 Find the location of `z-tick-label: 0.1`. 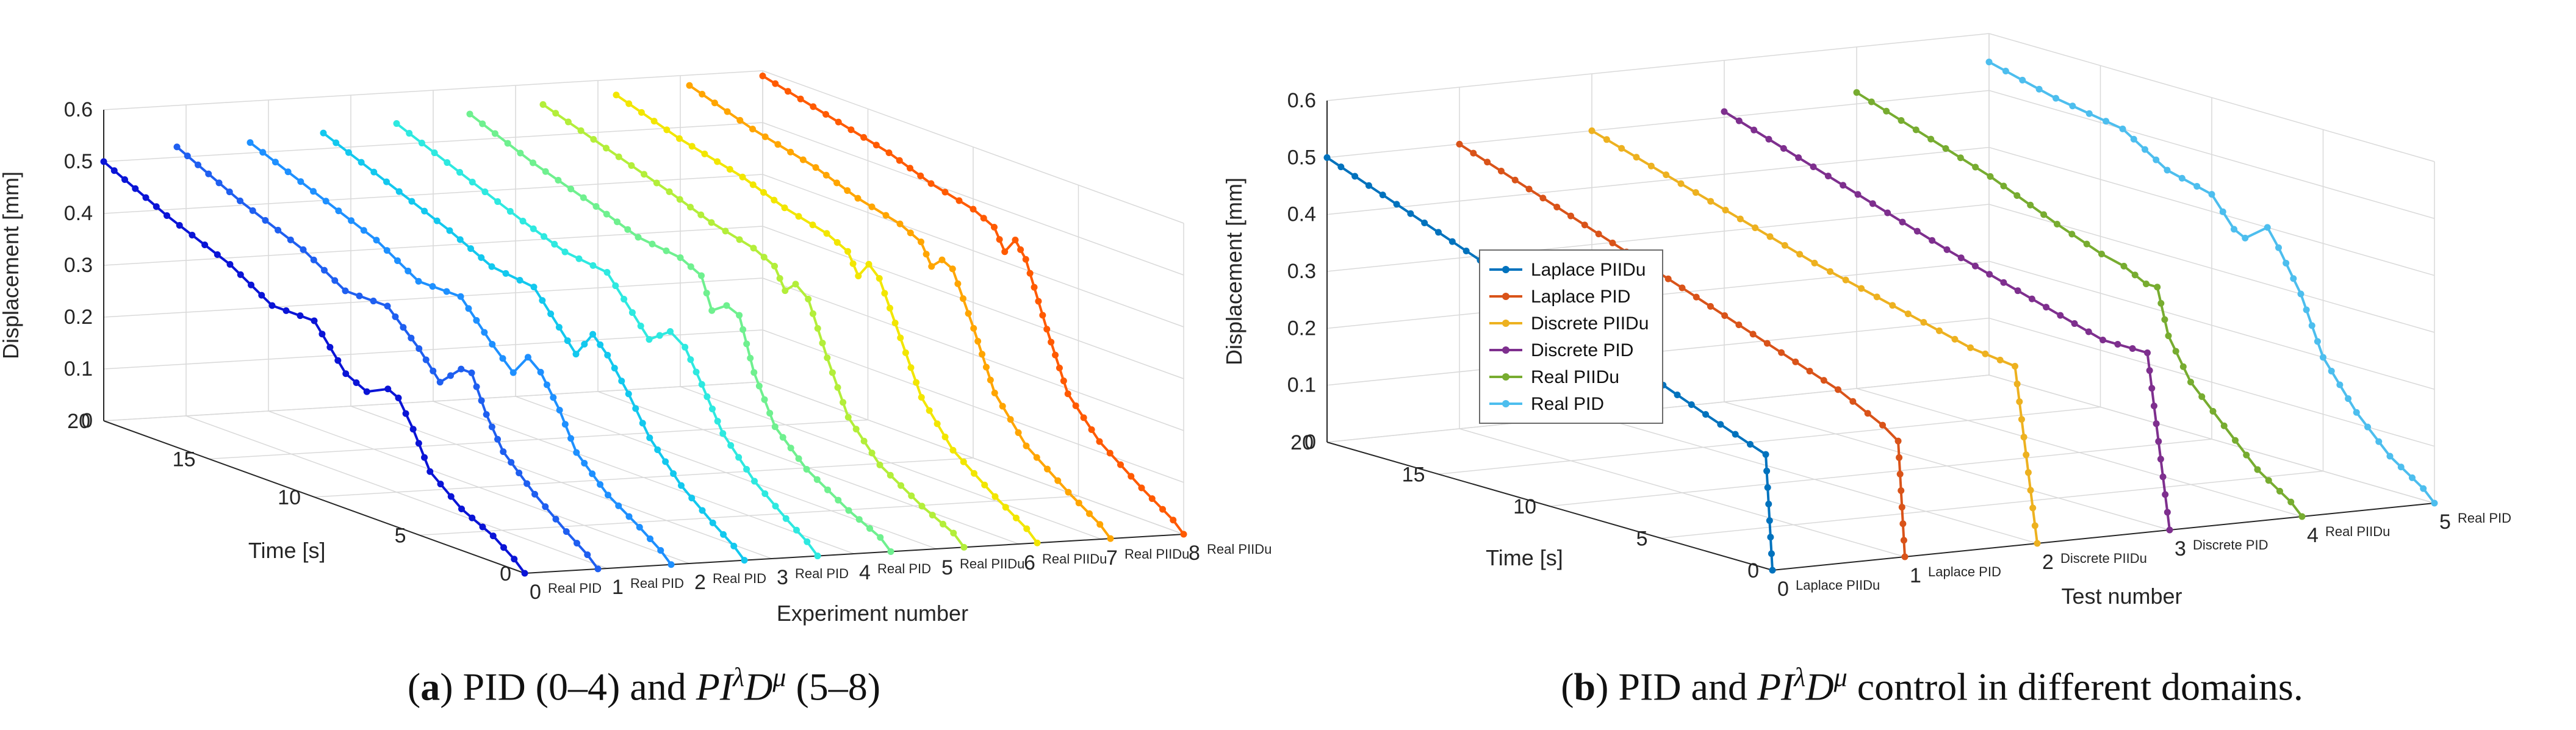

z-tick-label: 0.1 is located at coordinates (79, 369).